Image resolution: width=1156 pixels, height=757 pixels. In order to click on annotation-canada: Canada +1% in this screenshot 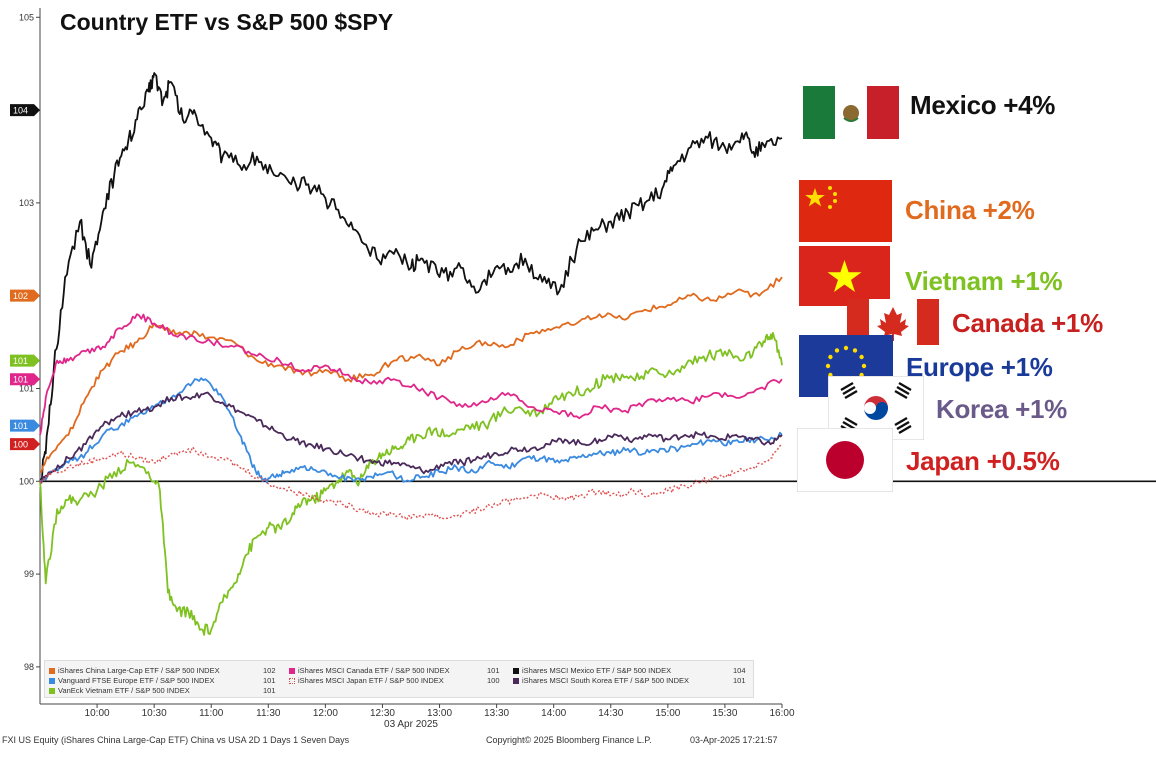, I will do `click(1027, 323)`.